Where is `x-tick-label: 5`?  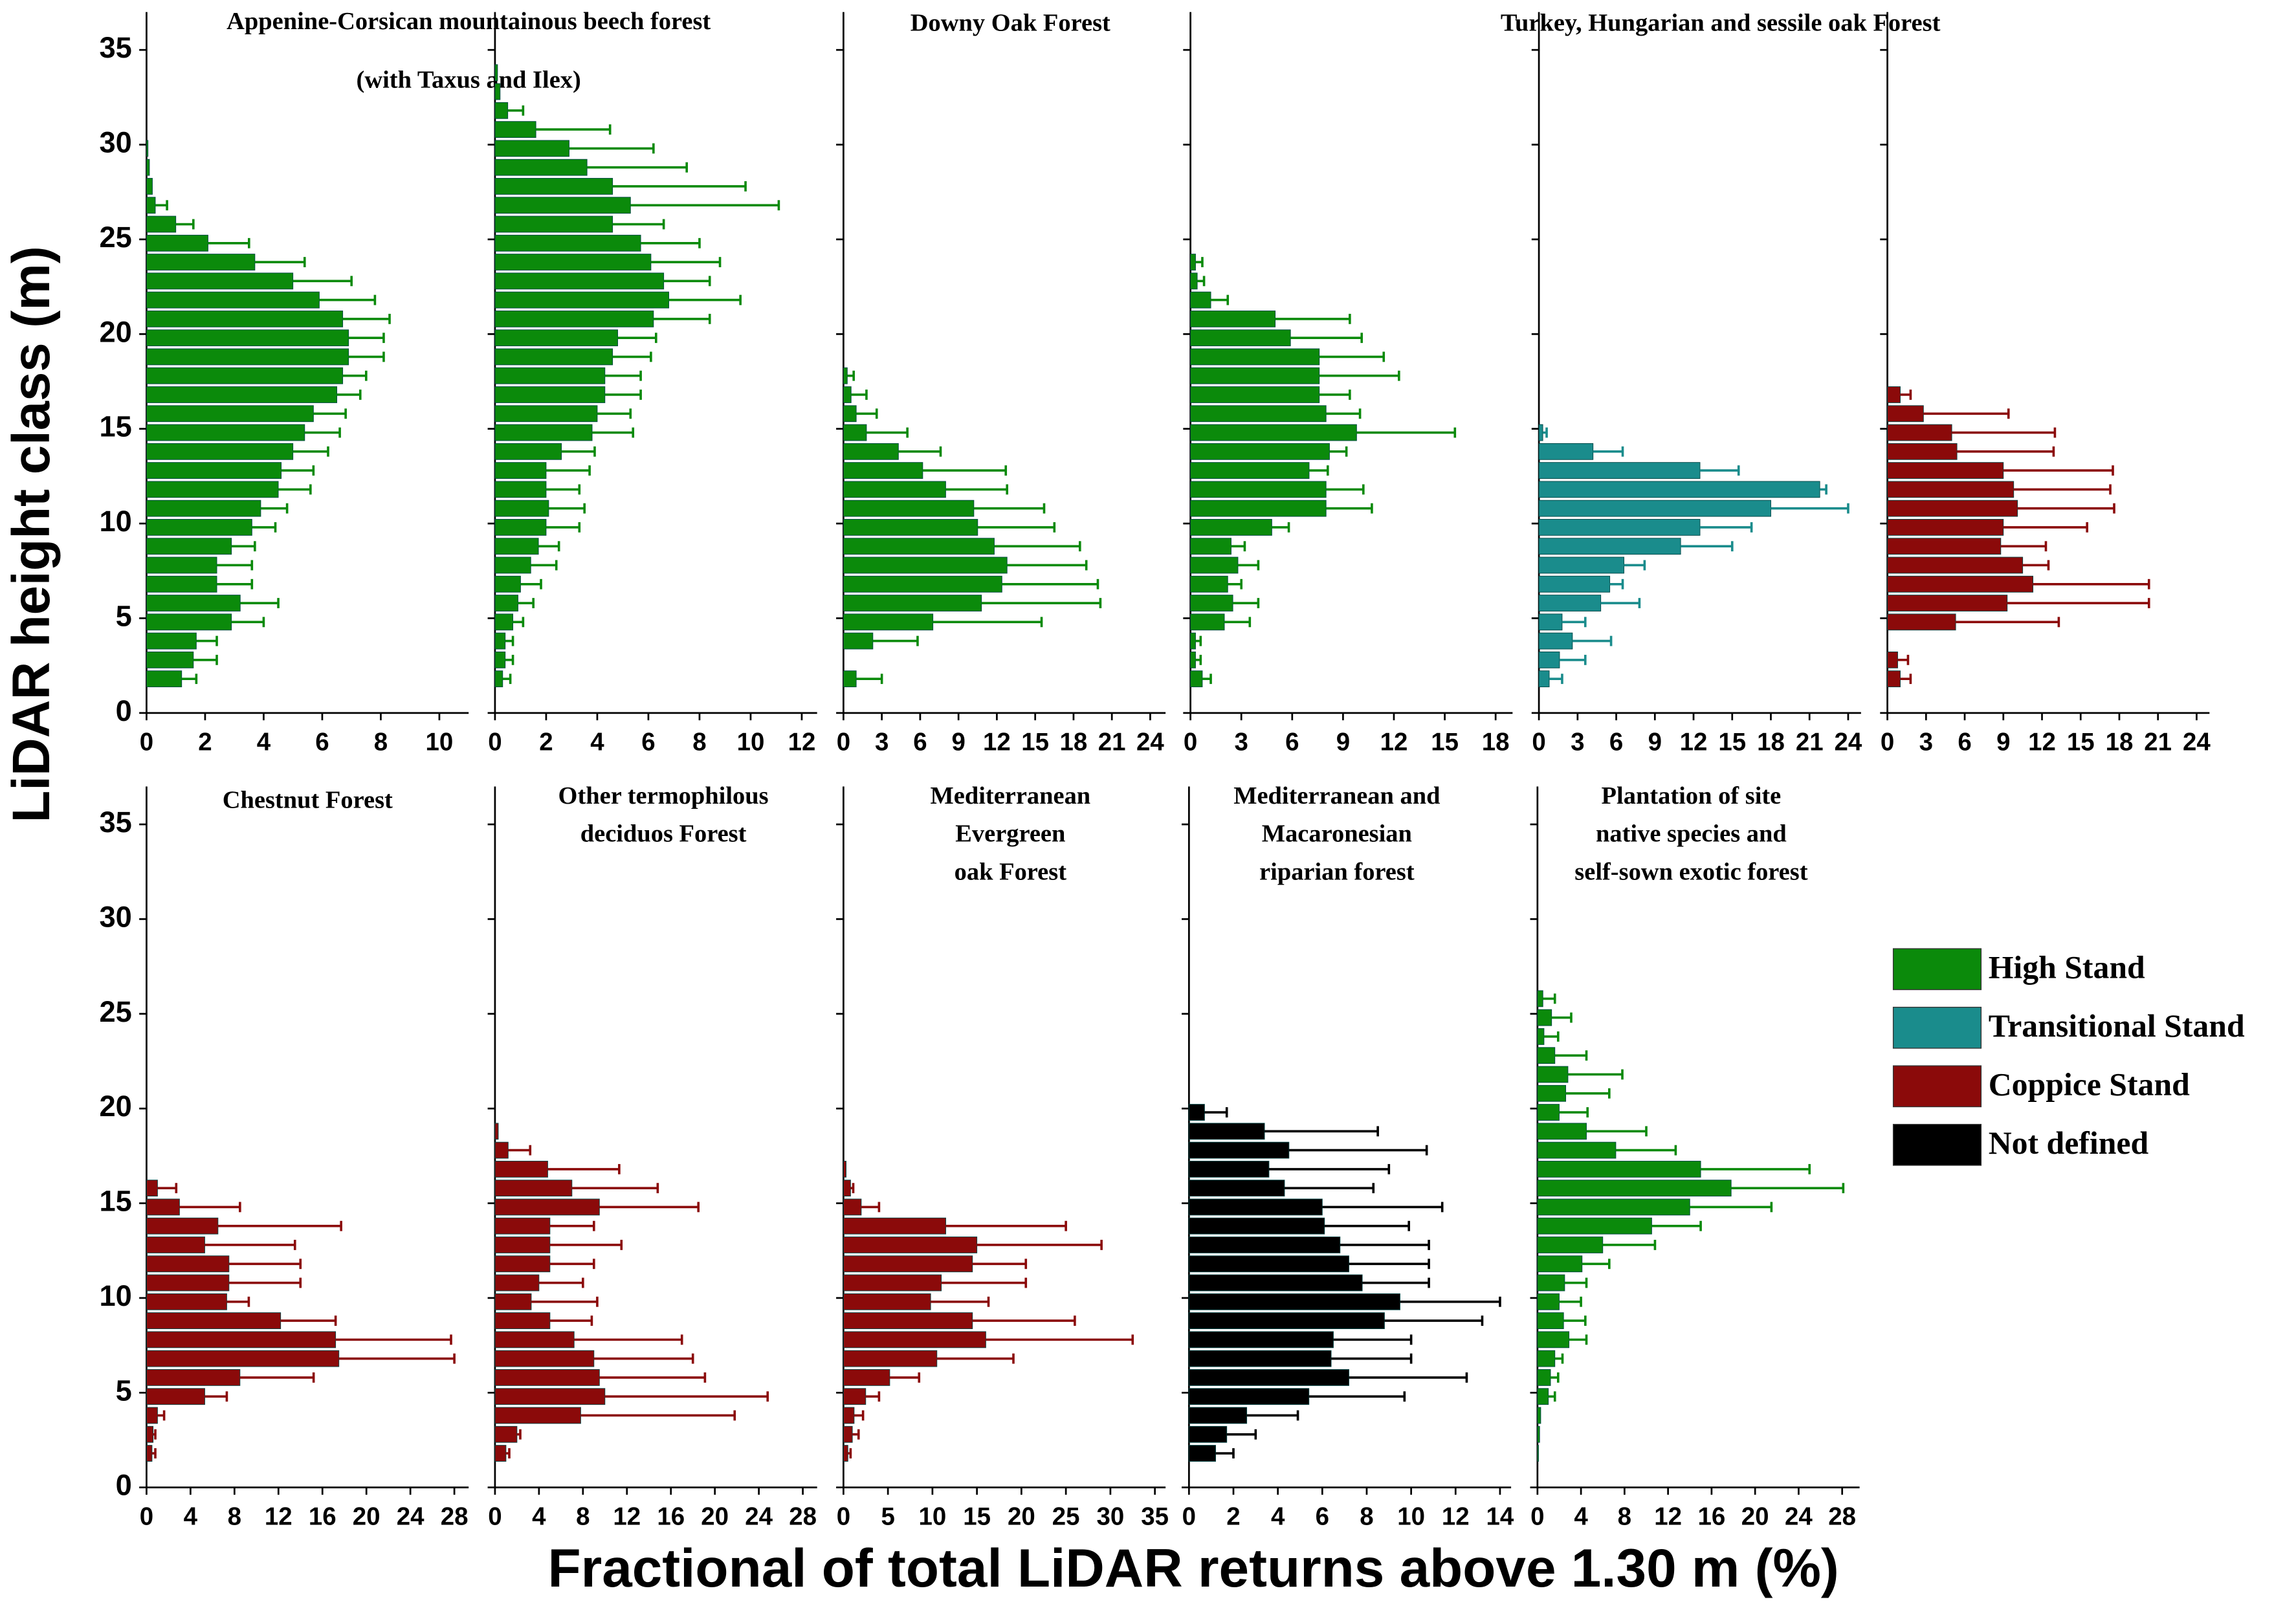 x-tick-label: 5 is located at coordinates (887, 1516).